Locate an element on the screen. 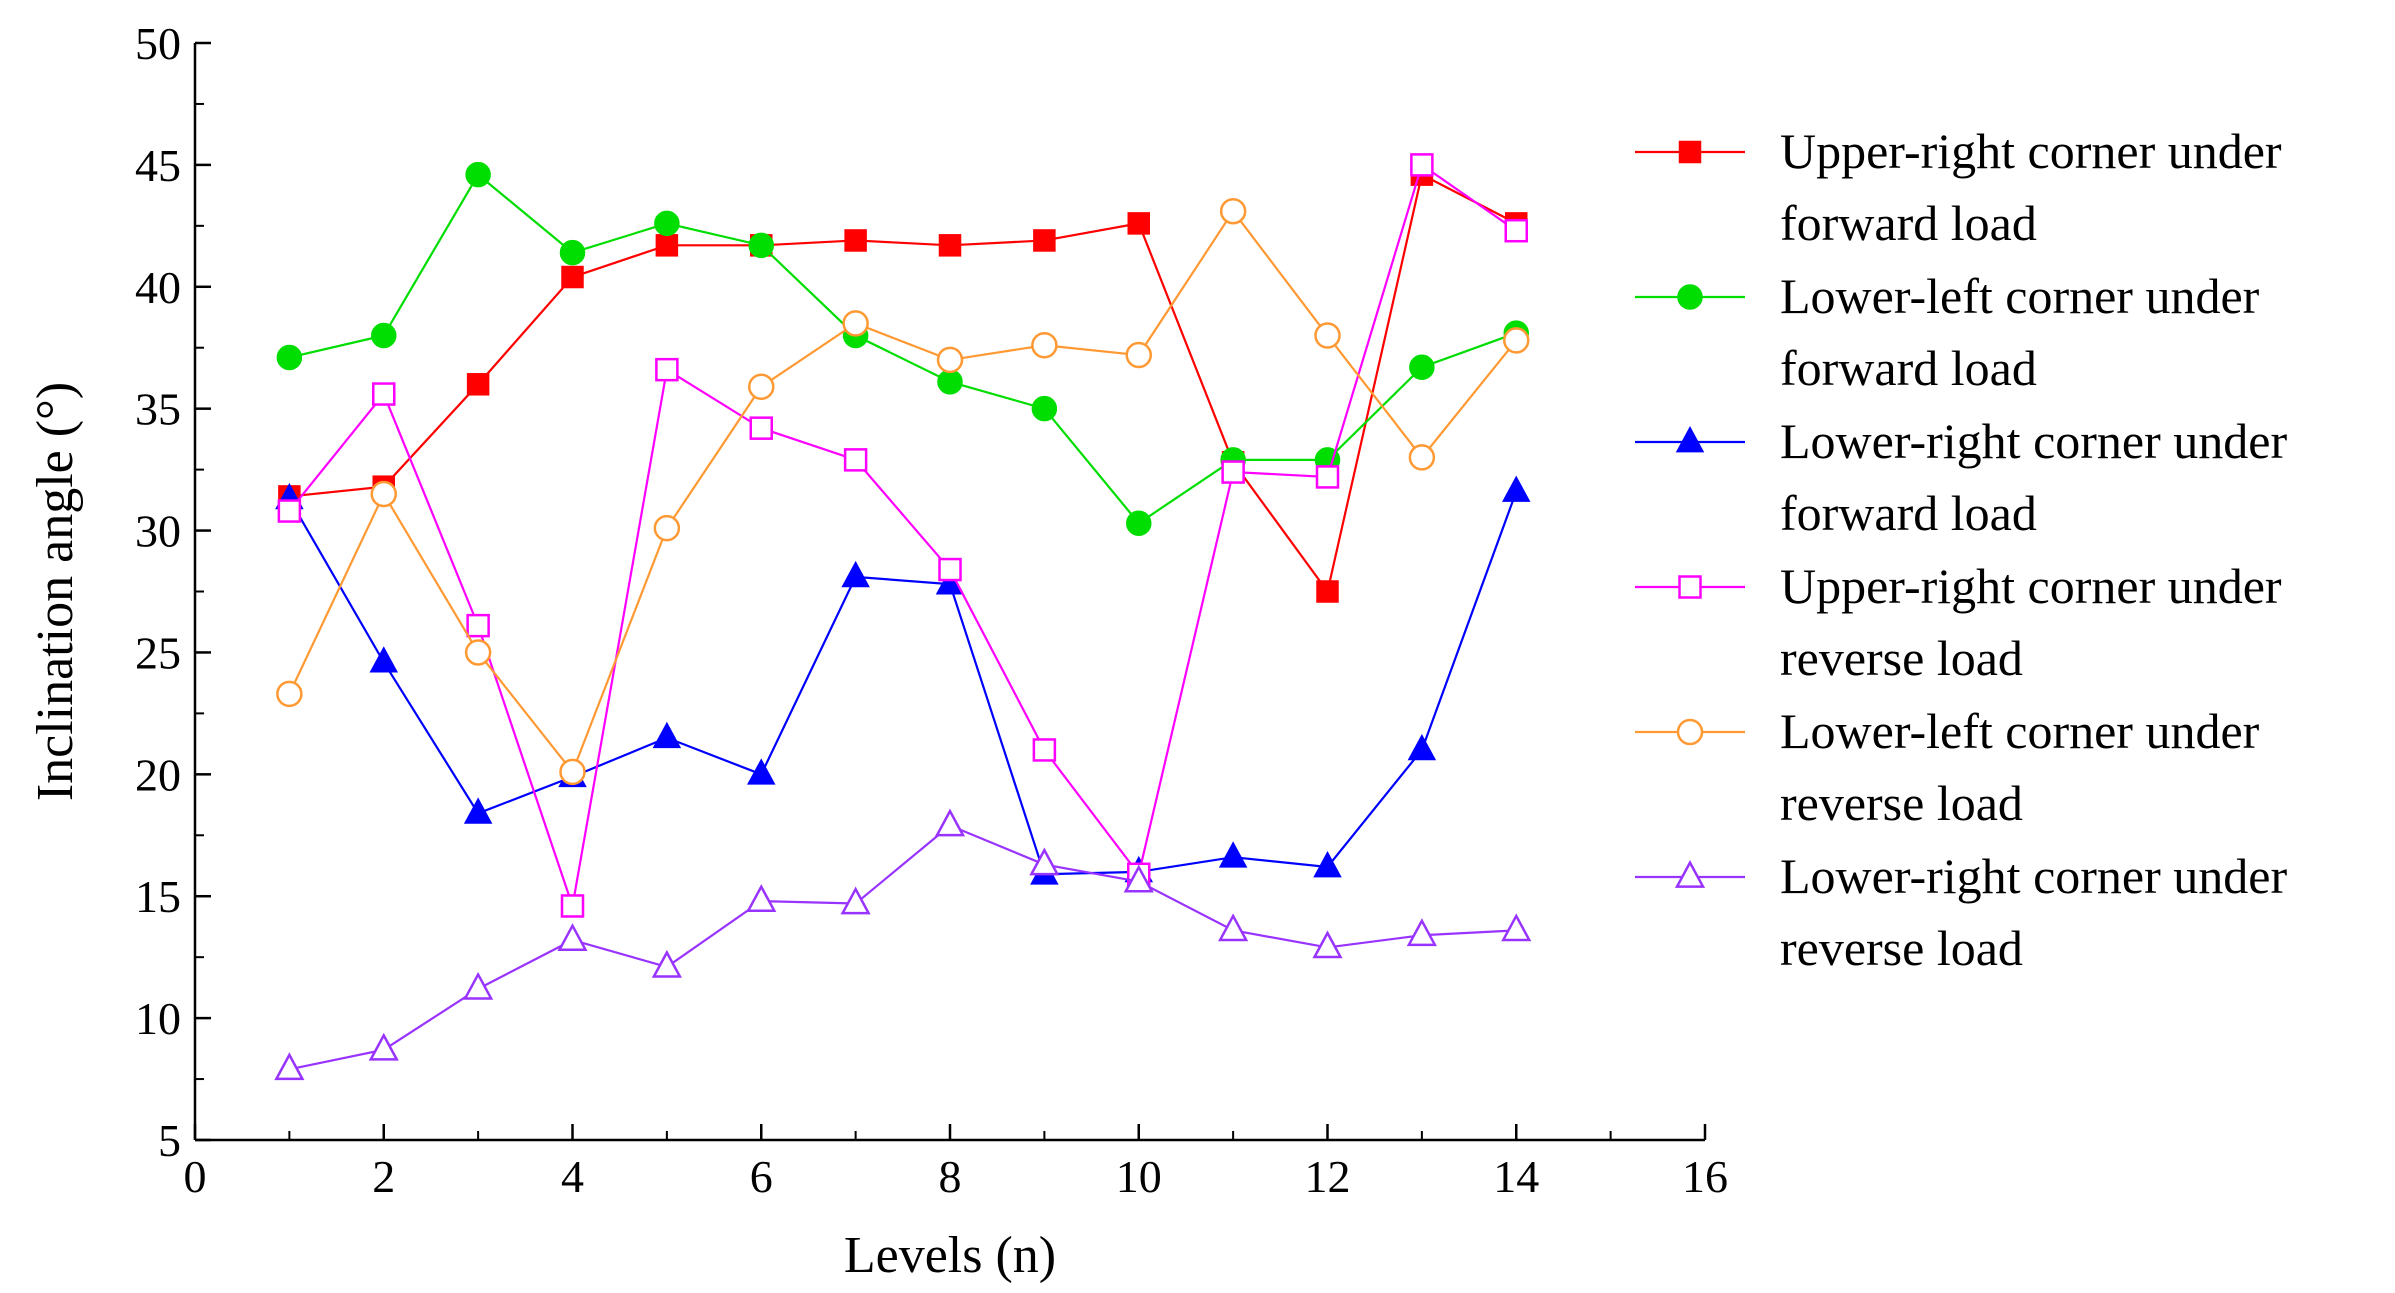 The height and width of the screenshot is (1293, 2395). y-tick-label: 5 is located at coordinates (169, 1140).